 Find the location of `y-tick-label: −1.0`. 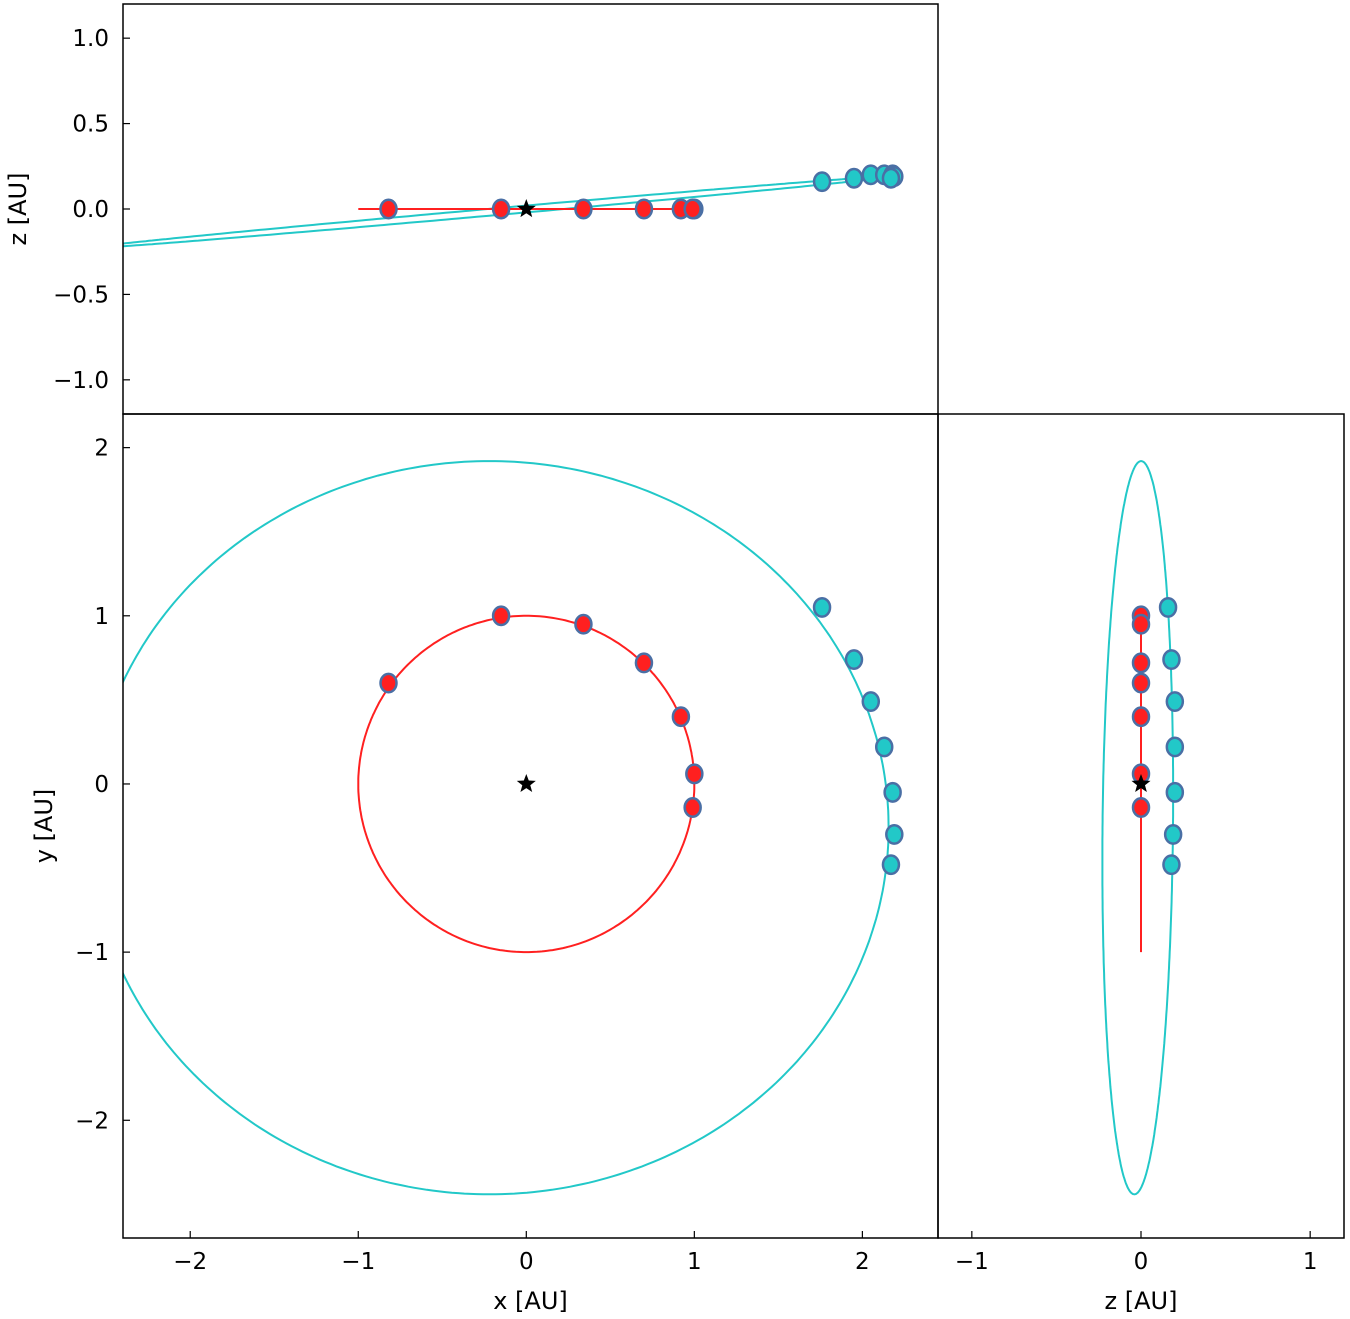

y-tick-label: −1.0 is located at coordinates (81, 381).